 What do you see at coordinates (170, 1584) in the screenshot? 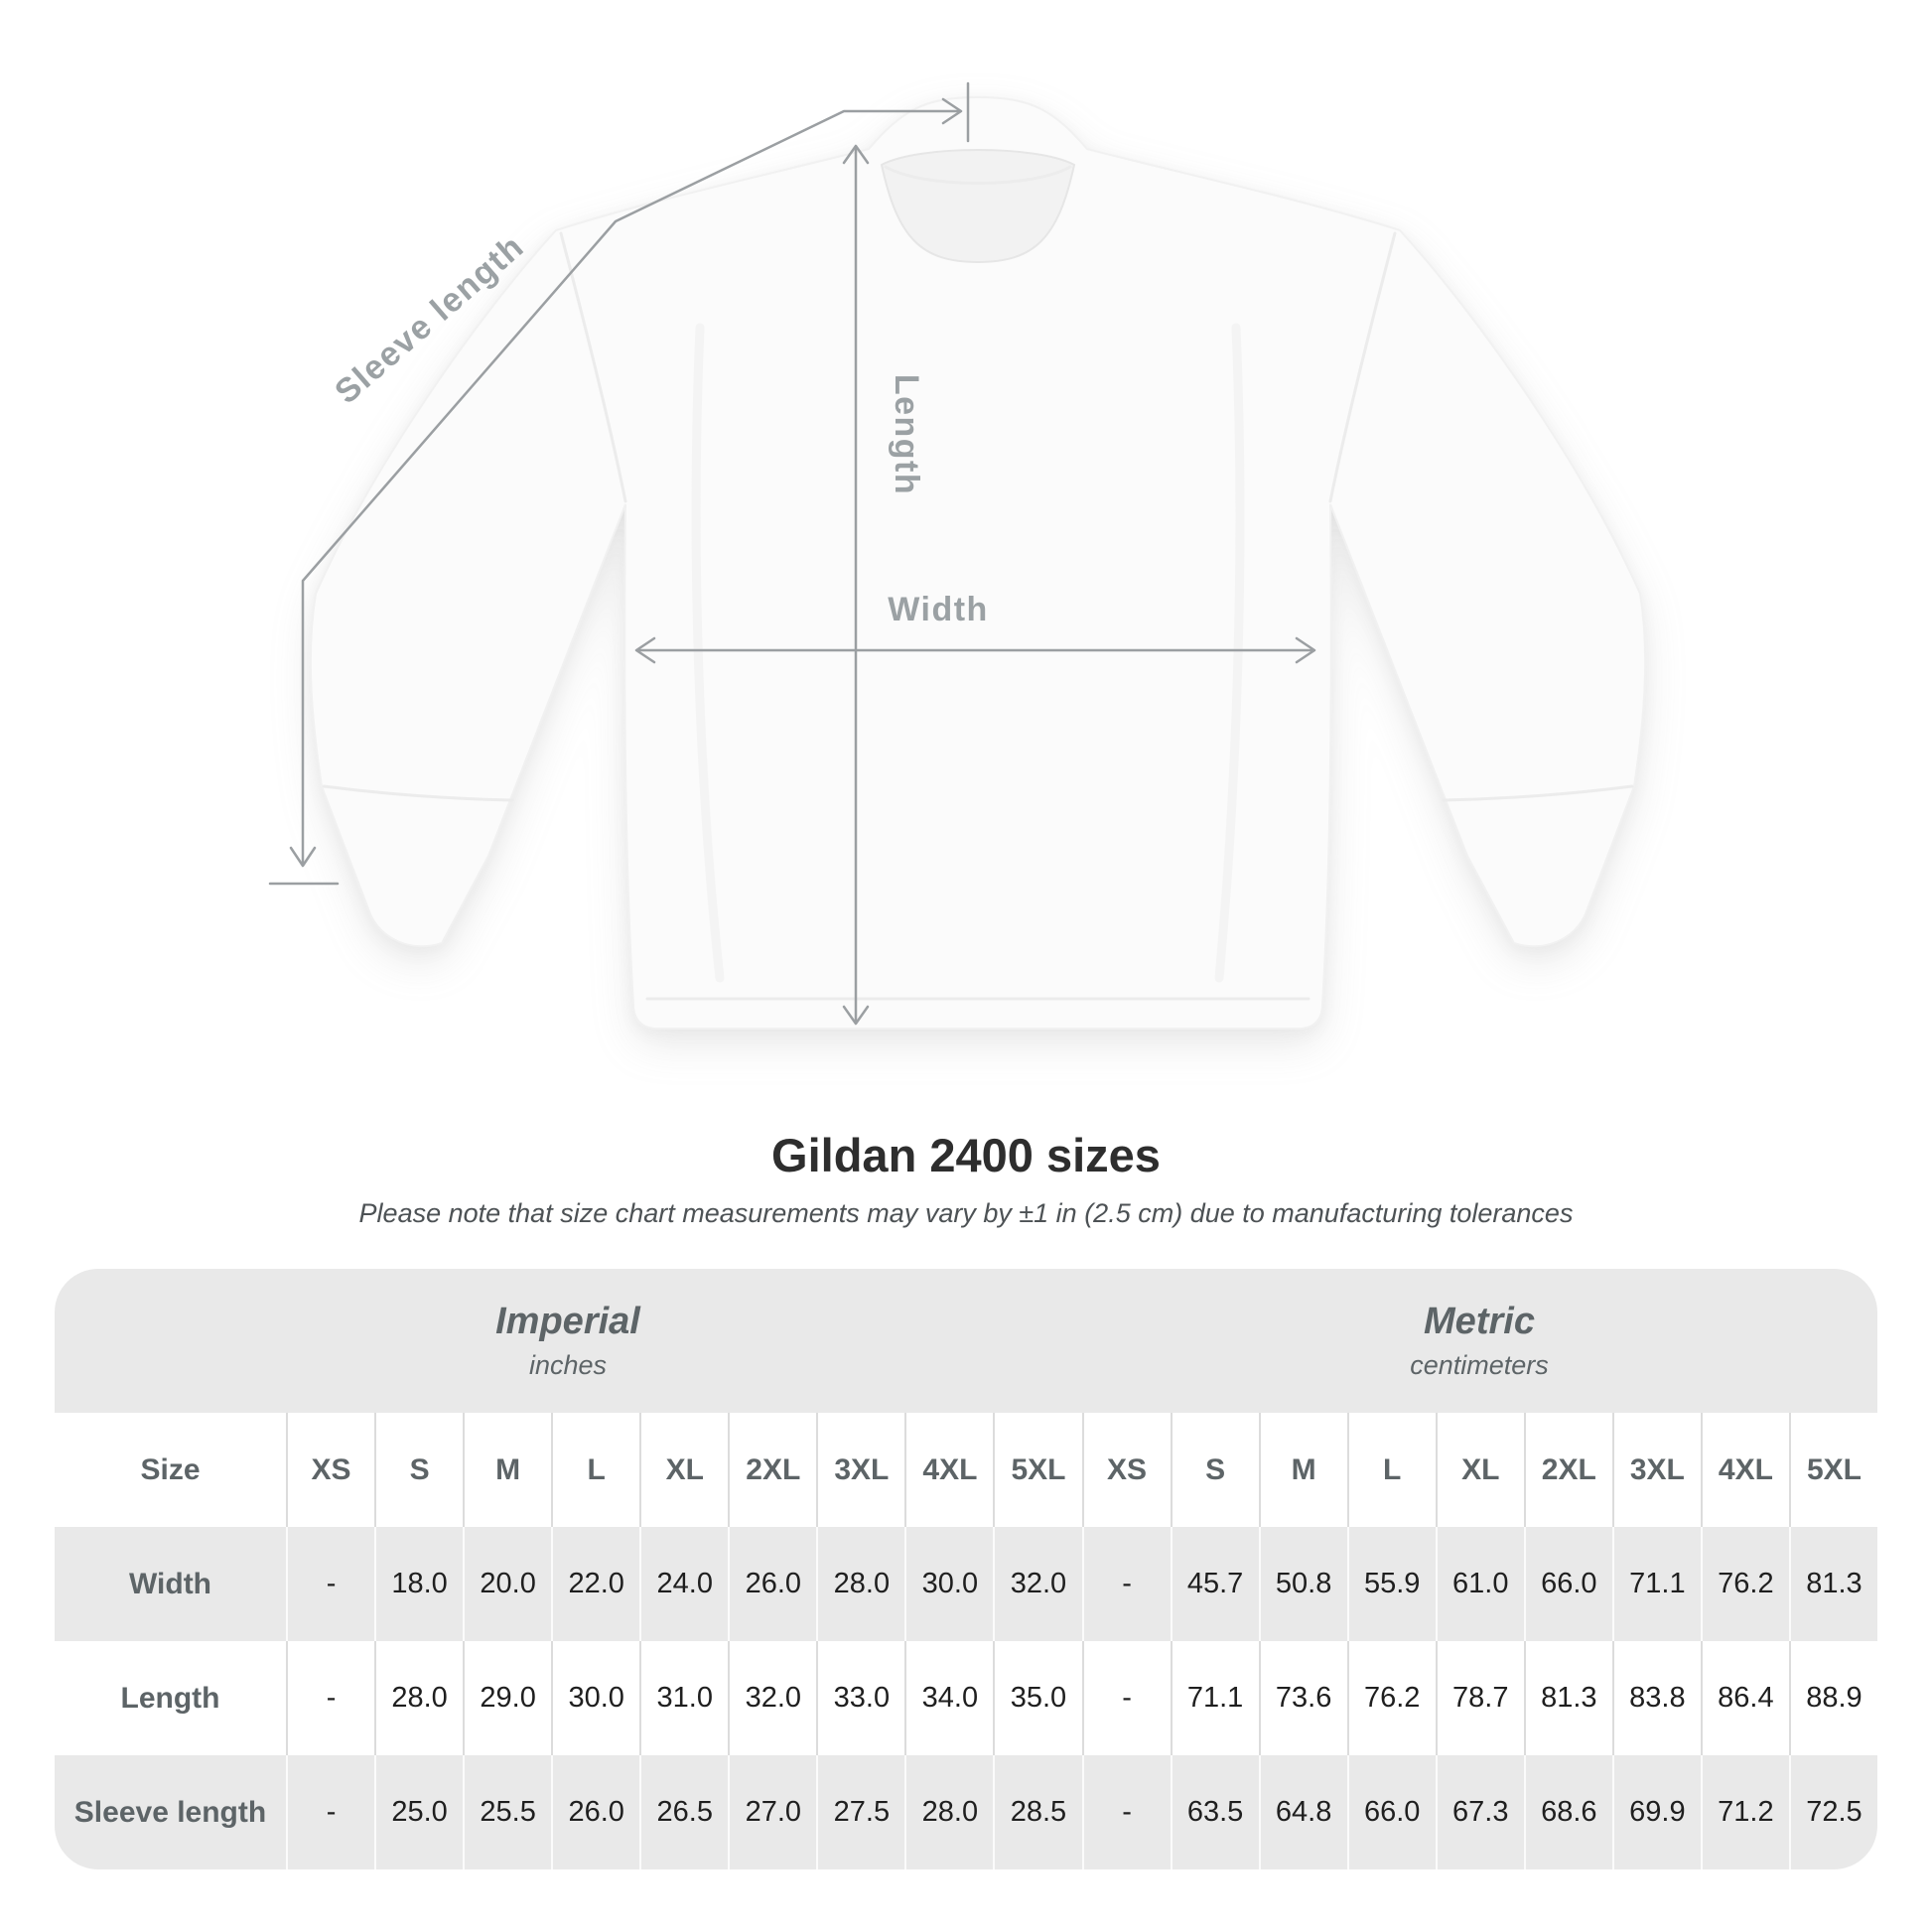
I see `measurement-row-label: Width` at bounding box center [170, 1584].